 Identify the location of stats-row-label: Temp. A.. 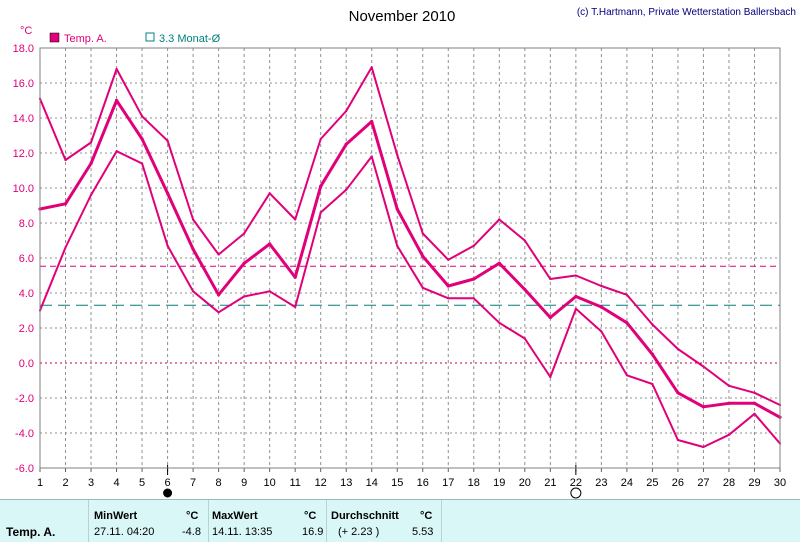
(31, 532).